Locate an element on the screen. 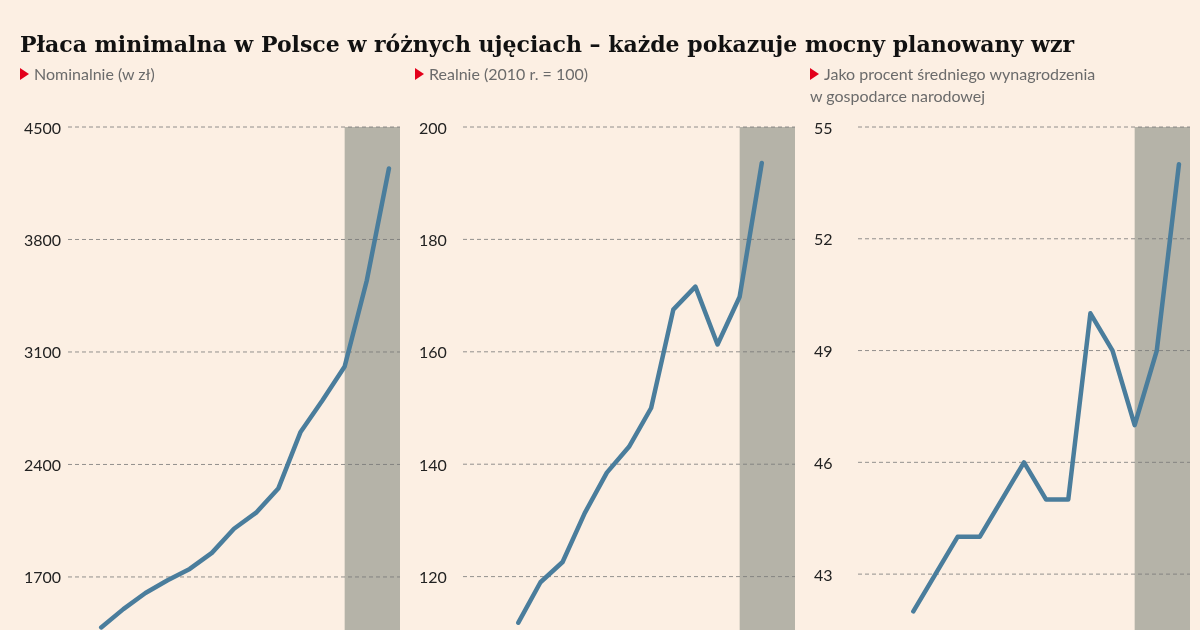 Image resolution: width=1200 pixels, height=630 pixels. y-tick-label: 43 is located at coordinates (823, 574).